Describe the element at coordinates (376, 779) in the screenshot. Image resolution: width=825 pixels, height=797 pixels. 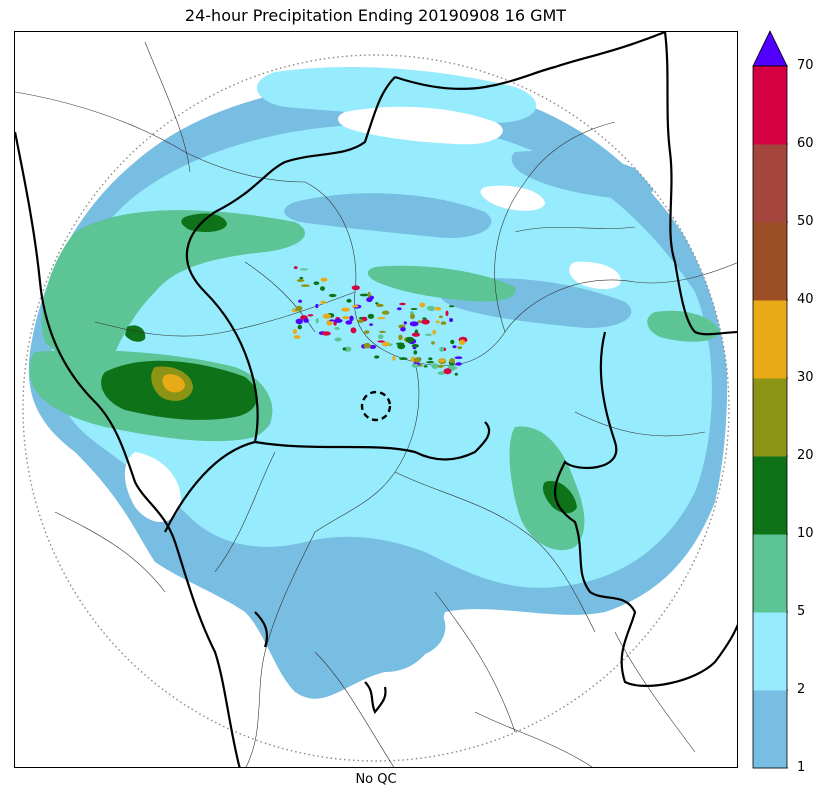
I see `map-caption: No QC` at that location.